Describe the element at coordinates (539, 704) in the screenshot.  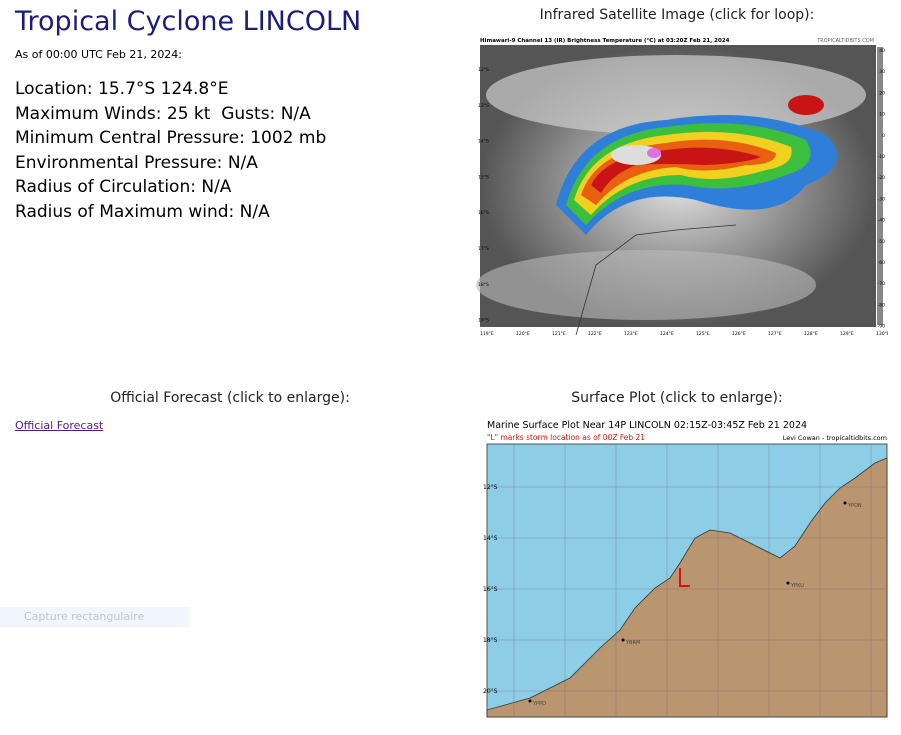
I see `station-label: YPPD` at that location.